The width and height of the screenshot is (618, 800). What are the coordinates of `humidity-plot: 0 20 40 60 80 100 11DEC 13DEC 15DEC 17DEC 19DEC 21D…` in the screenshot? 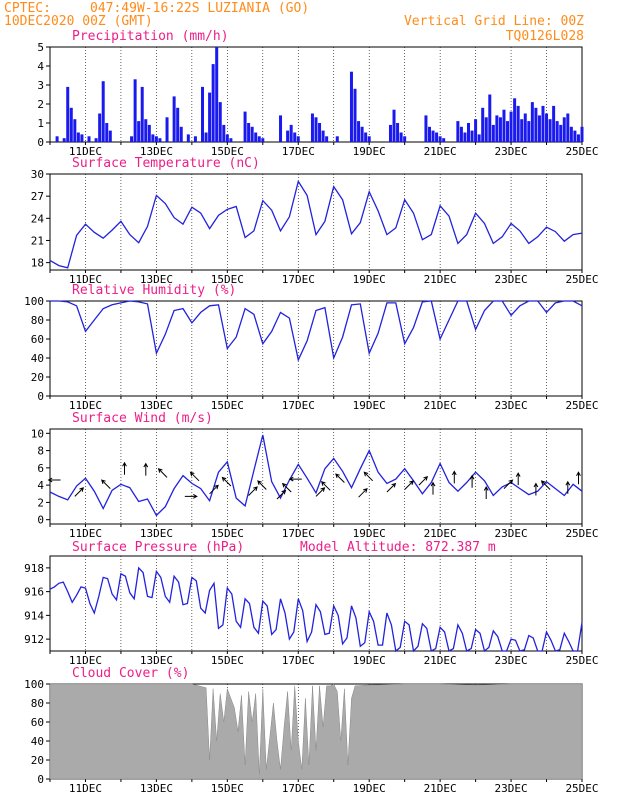 It's located at (311, 353).